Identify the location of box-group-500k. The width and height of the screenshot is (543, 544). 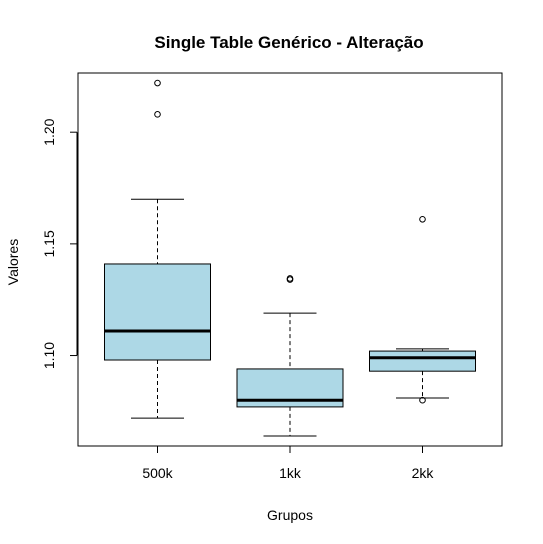
(157, 249).